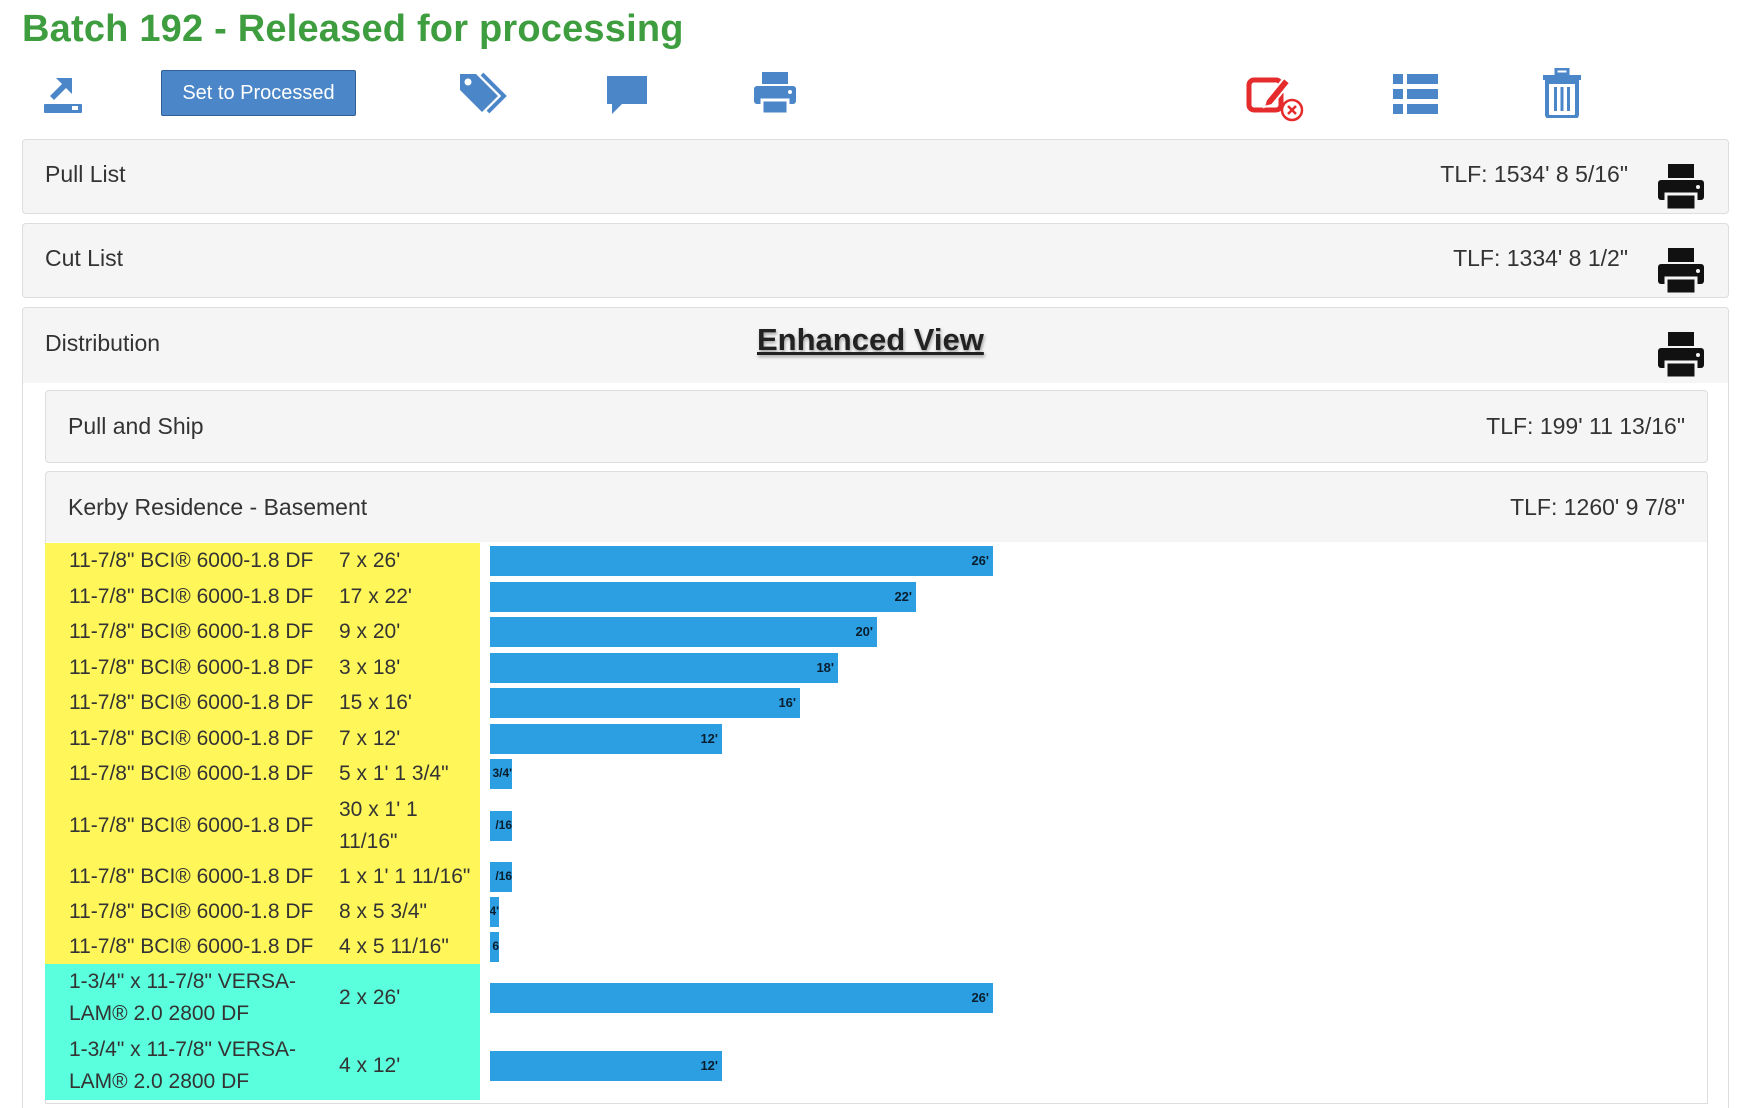 Image resolution: width=1747 pixels, height=1108 pixels. Describe the element at coordinates (370, 667) in the screenshot. I see `material-quantity: 3 x 18'` at that location.